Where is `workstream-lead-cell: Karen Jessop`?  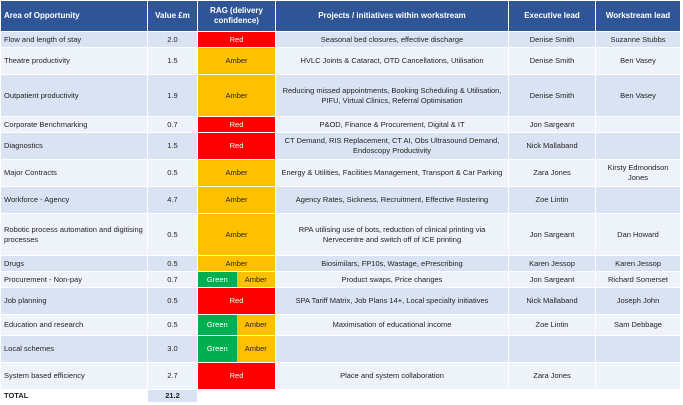
workstream-lead-cell: Karen Jessop is located at coordinates (638, 263).